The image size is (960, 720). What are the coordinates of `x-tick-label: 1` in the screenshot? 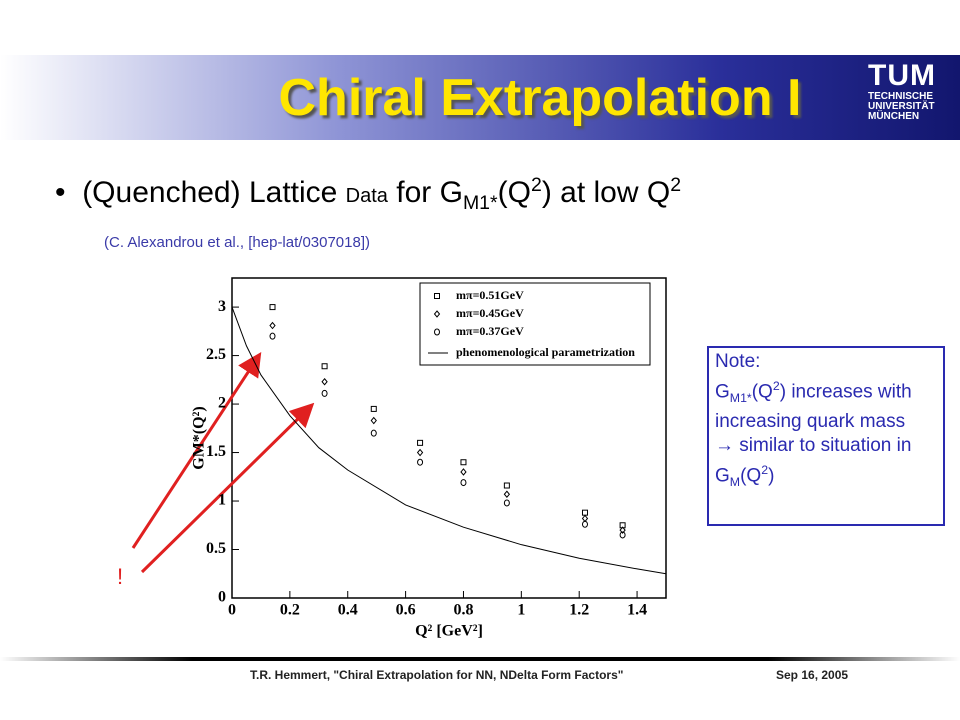 It's located at (521, 610).